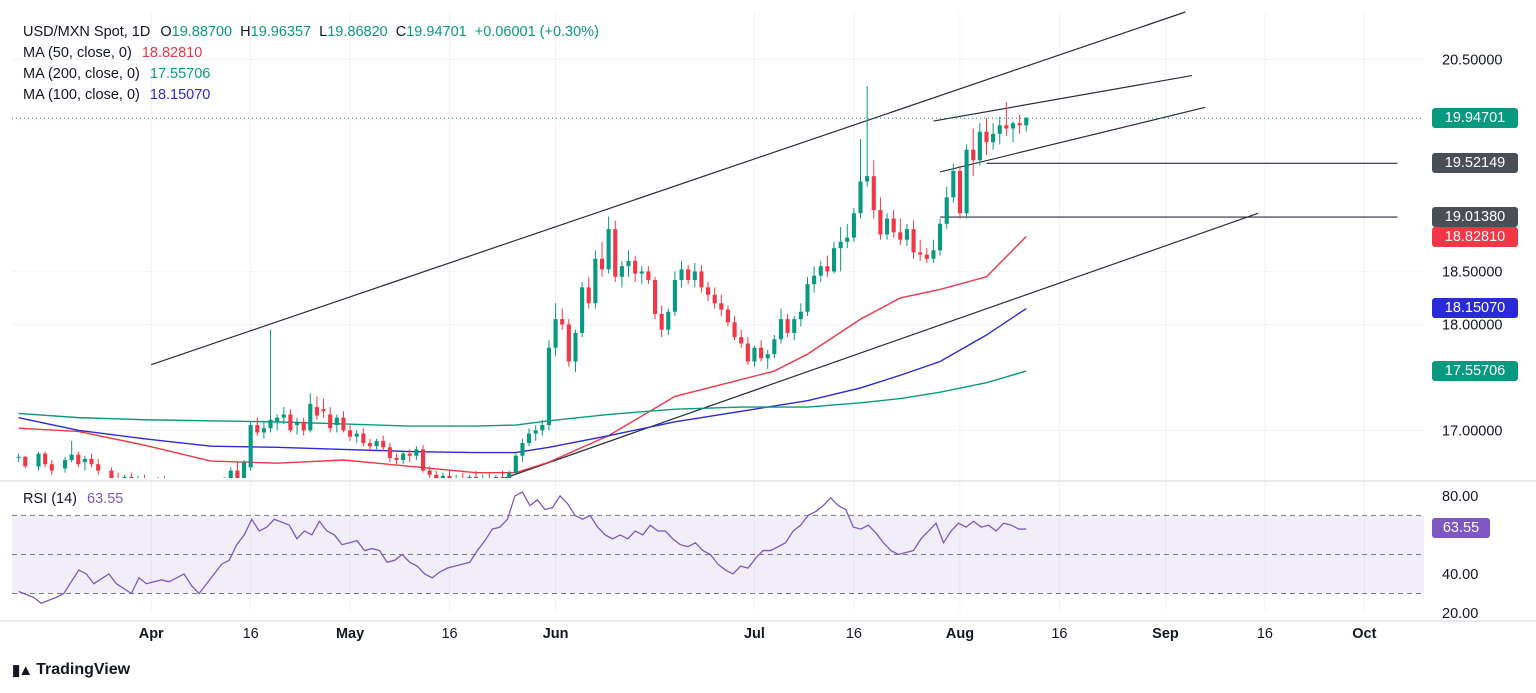 Image resolution: width=1536 pixels, height=693 pixels. I want to click on rsi-tick-label: 80.00, so click(1460, 497).